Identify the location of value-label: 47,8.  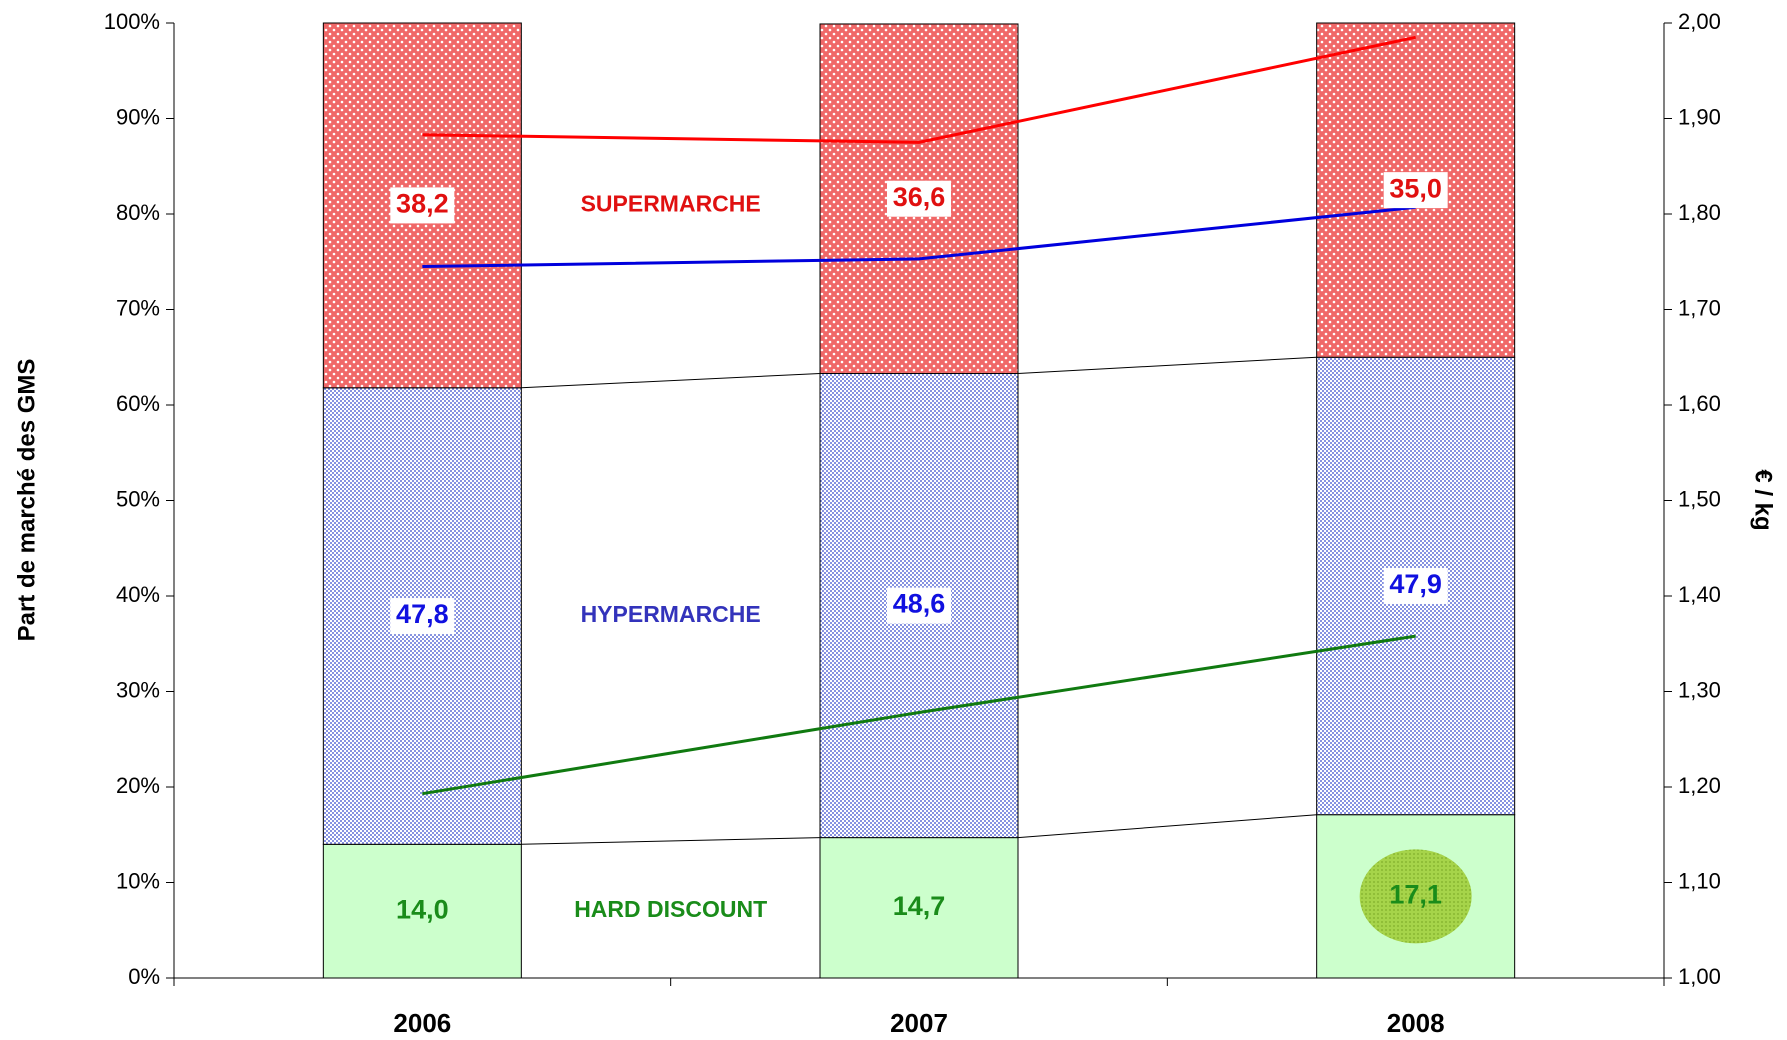
(422, 614).